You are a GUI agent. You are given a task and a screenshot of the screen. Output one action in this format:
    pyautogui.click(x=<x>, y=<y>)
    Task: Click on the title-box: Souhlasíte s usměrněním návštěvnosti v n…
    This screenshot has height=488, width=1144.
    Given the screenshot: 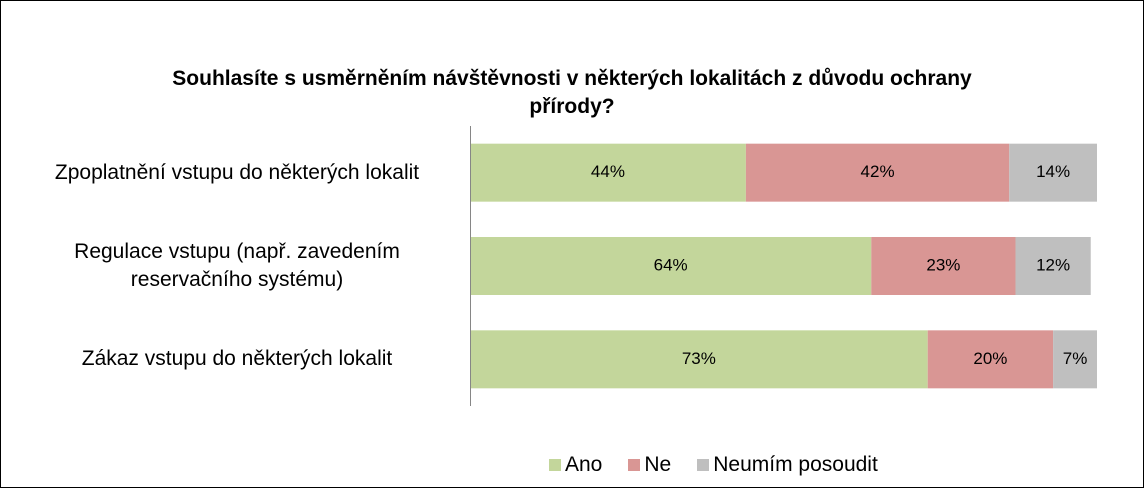 What is the action you would take?
    pyautogui.click(x=572, y=93)
    